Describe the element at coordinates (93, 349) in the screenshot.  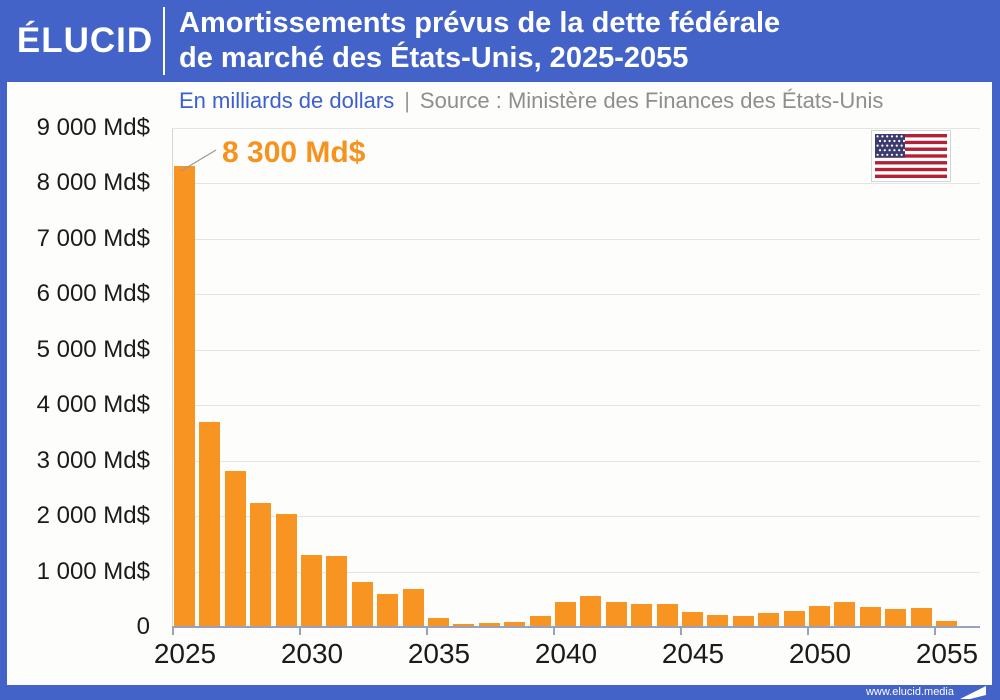
I see `y-tick-label: 5 000 Md$` at that location.